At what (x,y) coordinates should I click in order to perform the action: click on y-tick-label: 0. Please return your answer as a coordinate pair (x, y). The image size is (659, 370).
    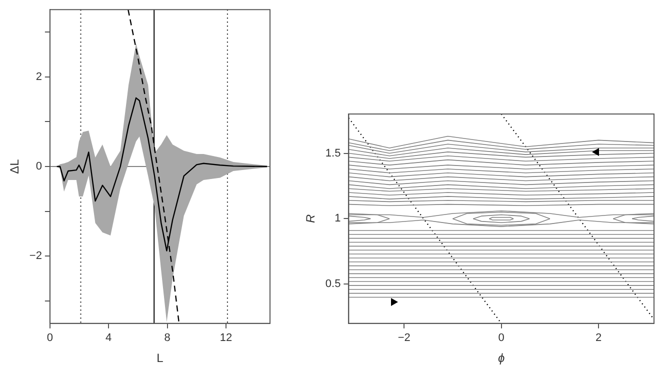
    Looking at the image, I should click on (39, 166).